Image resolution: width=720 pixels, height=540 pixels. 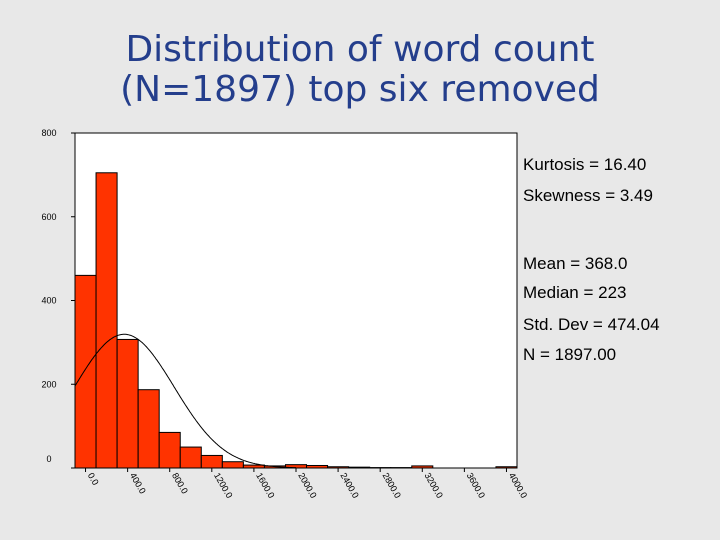 What do you see at coordinates (138, 483) in the screenshot?
I see `x-tick-label-1: 400.0` at bounding box center [138, 483].